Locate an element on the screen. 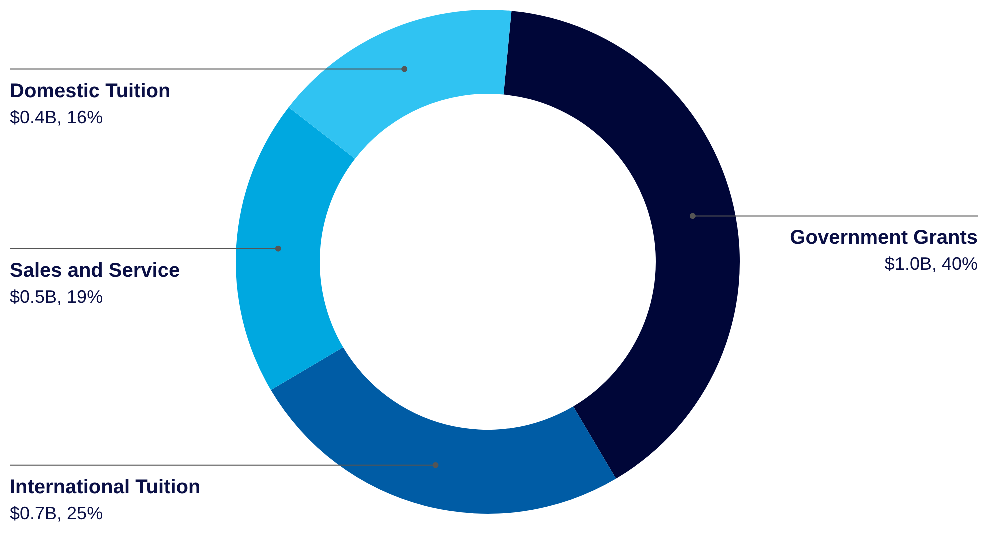 This screenshot has width=982, height=533. data-label: $1.0B, 40% is located at coordinates (931, 264).